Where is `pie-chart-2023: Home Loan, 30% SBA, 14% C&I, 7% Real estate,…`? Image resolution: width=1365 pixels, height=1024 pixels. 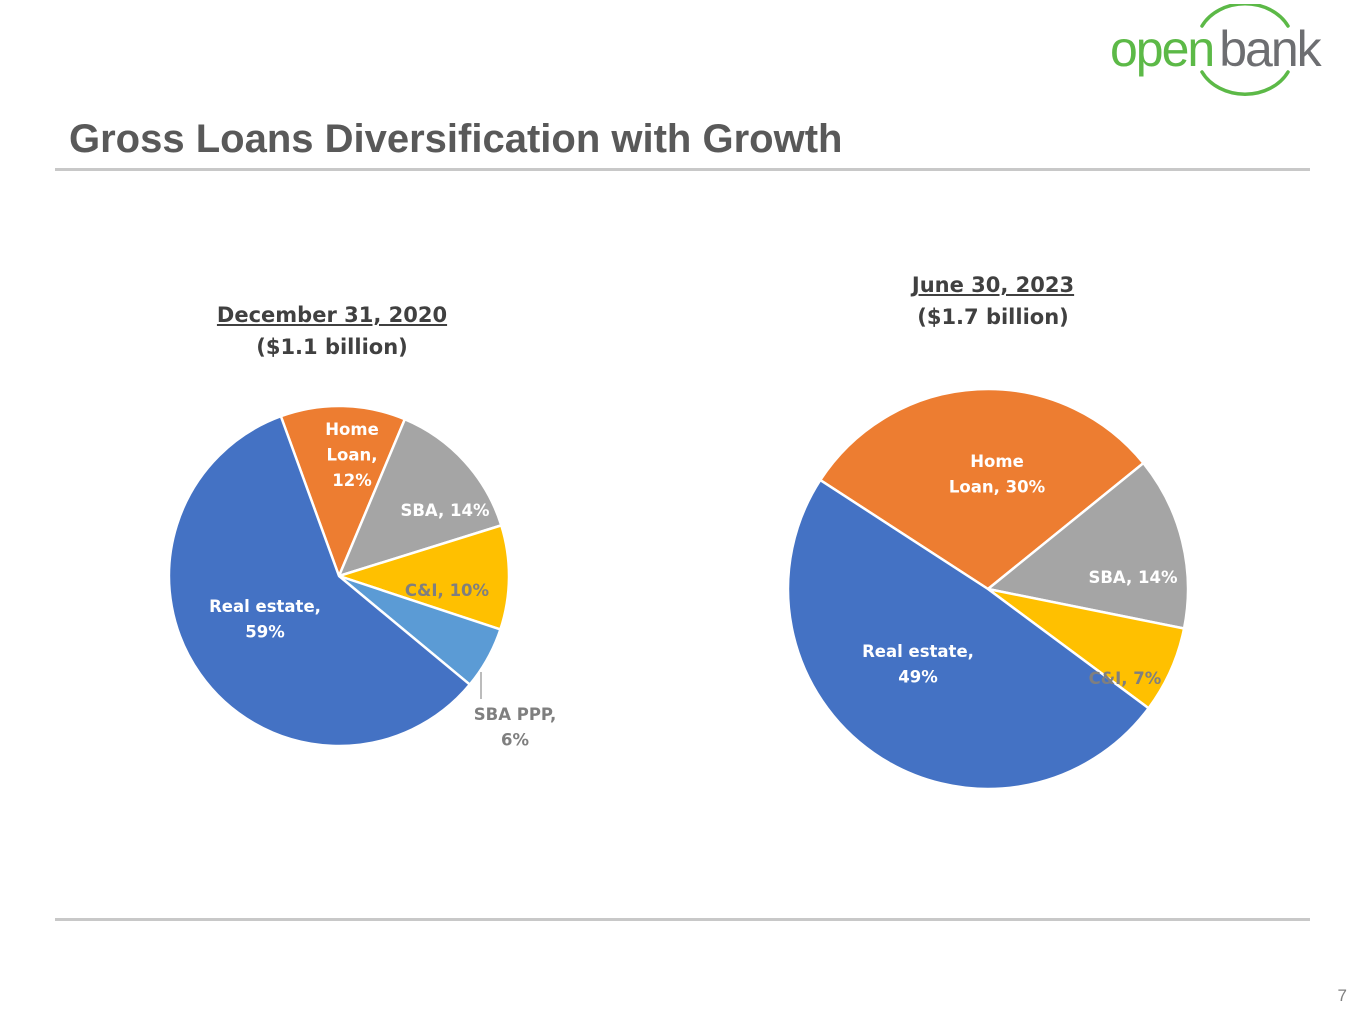
pie-chart-2023: Home Loan, 30% SBA, 14% C&I, 7% Real estate,… is located at coordinates (988, 589).